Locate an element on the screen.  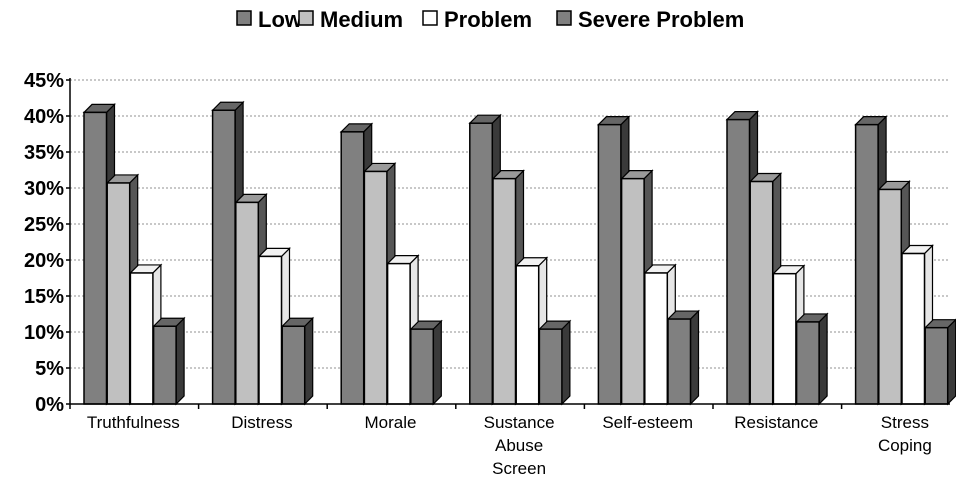
y-tick-label: 30% is located at coordinates (44, 189).